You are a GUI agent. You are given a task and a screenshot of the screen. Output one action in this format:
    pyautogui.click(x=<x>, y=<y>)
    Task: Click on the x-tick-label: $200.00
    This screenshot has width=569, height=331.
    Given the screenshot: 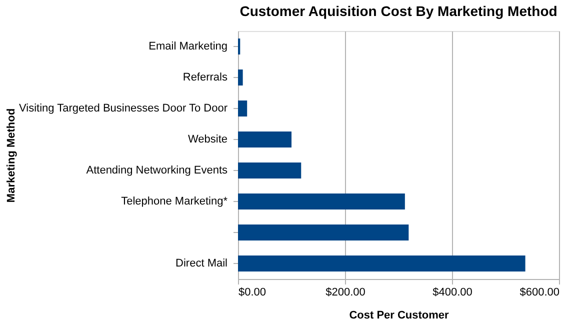 What is the action you would take?
    pyautogui.click(x=346, y=292)
    